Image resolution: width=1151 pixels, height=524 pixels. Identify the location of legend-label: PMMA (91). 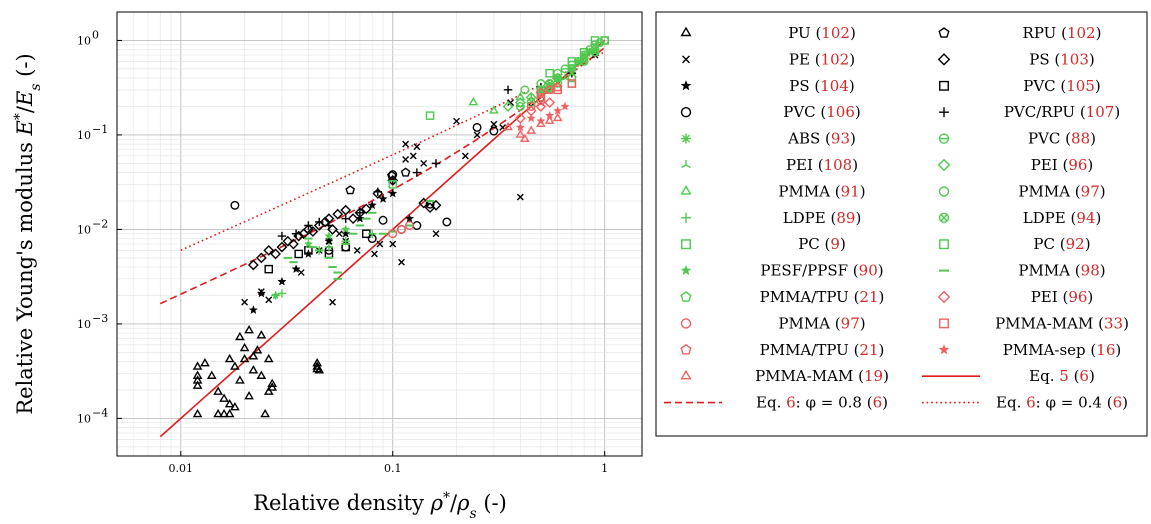
(821, 191).